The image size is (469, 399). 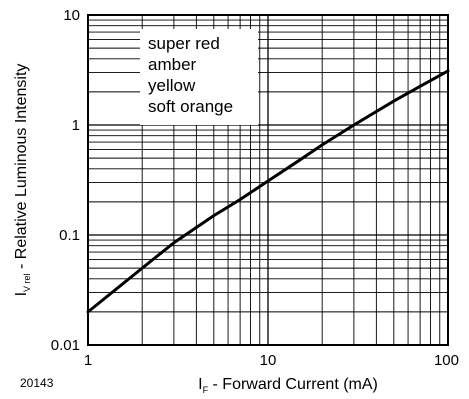 What do you see at coordinates (172, 85) in the screenshot?
I see `legend-entry-yellow: yellow` at bounding box center [172, 85].